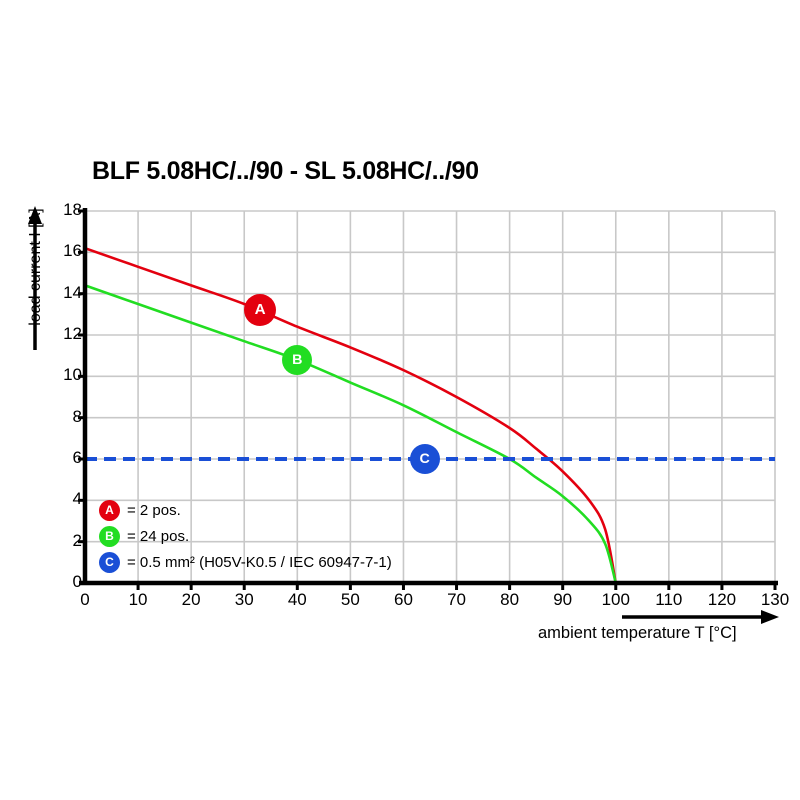  Describe the element at coordinates (85, 599) in the screenshot. I see `x-tick-label: 0` at that location.